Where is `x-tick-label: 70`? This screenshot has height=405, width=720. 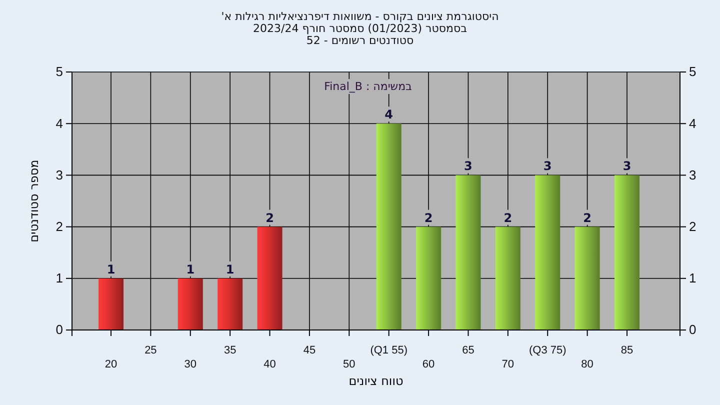 x-tick-label: 70 is located at coordinates (508, 364).